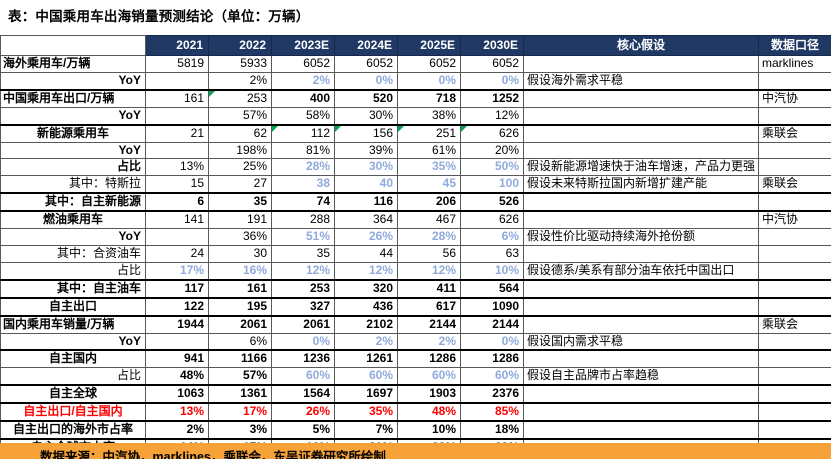  Describe the element at coordinates (492, 430) in the screenshot. I see `value-cell: 18%` at that location.